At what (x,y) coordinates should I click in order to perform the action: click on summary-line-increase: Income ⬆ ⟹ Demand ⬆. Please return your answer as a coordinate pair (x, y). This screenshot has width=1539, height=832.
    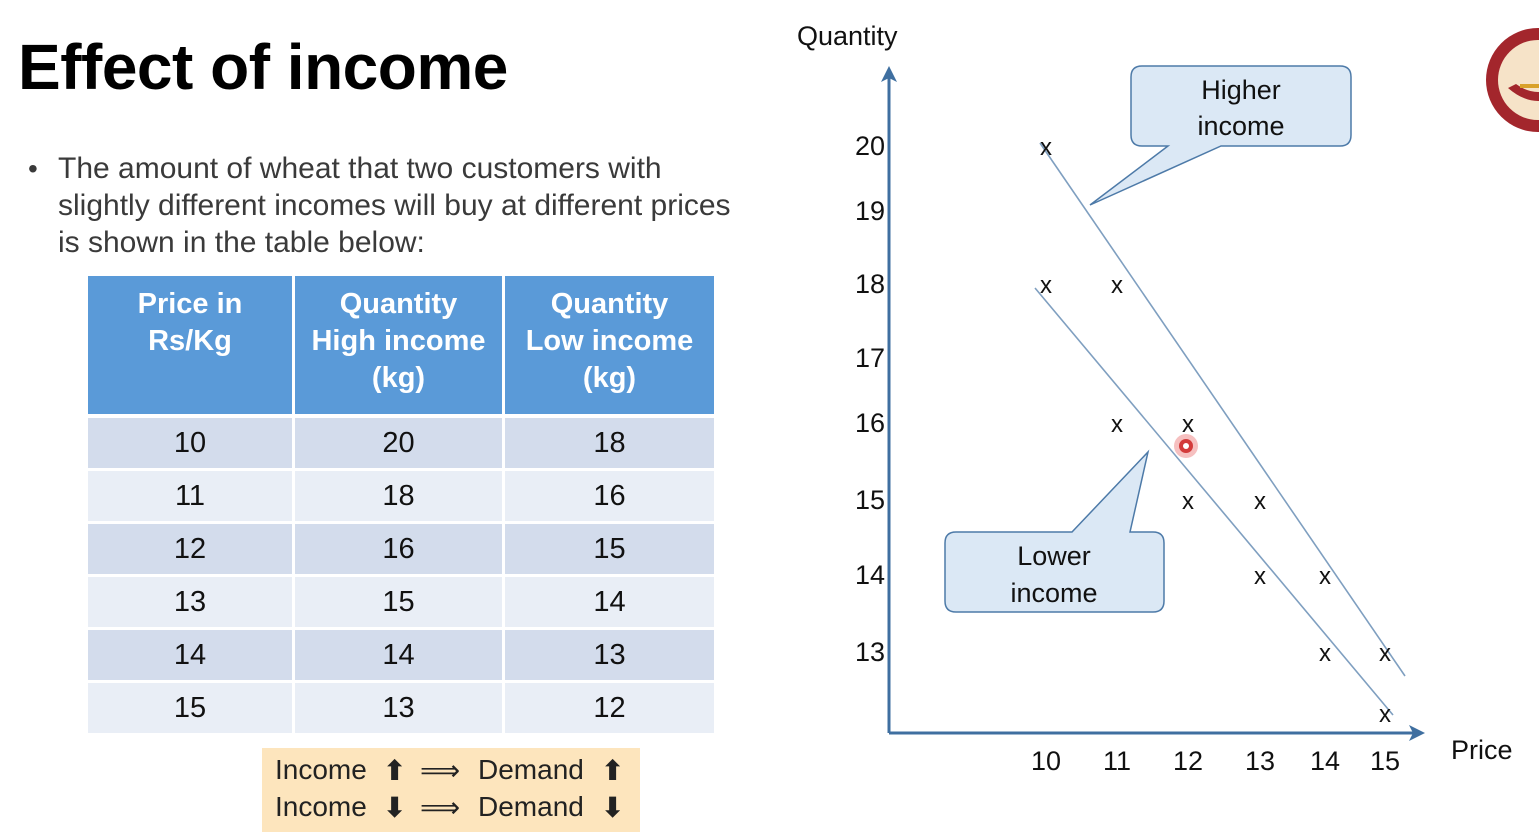
    Looking at the image, I should click on (455, 772).